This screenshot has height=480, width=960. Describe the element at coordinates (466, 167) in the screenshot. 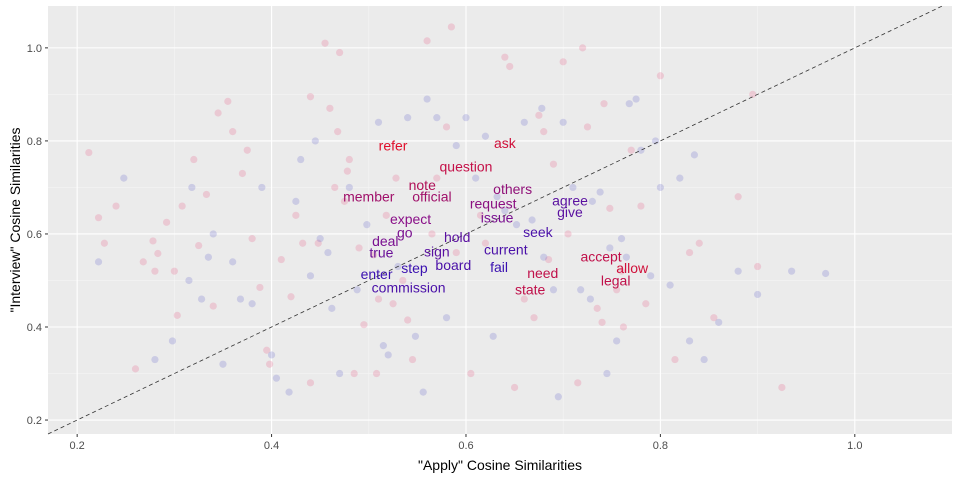

I see `word-label: question` at that location.